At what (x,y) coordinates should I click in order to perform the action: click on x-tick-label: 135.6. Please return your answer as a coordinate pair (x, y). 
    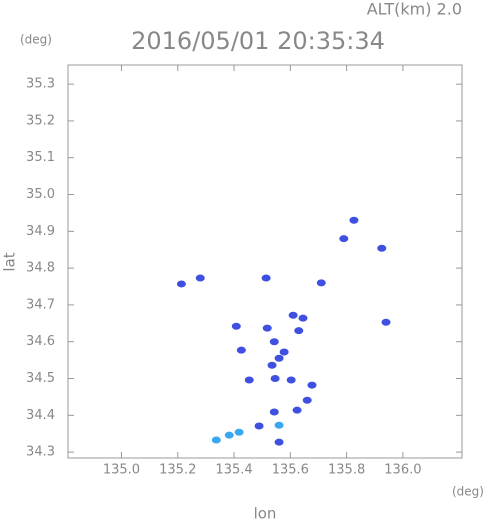
    Looking at the image, I should click on (290, 470).